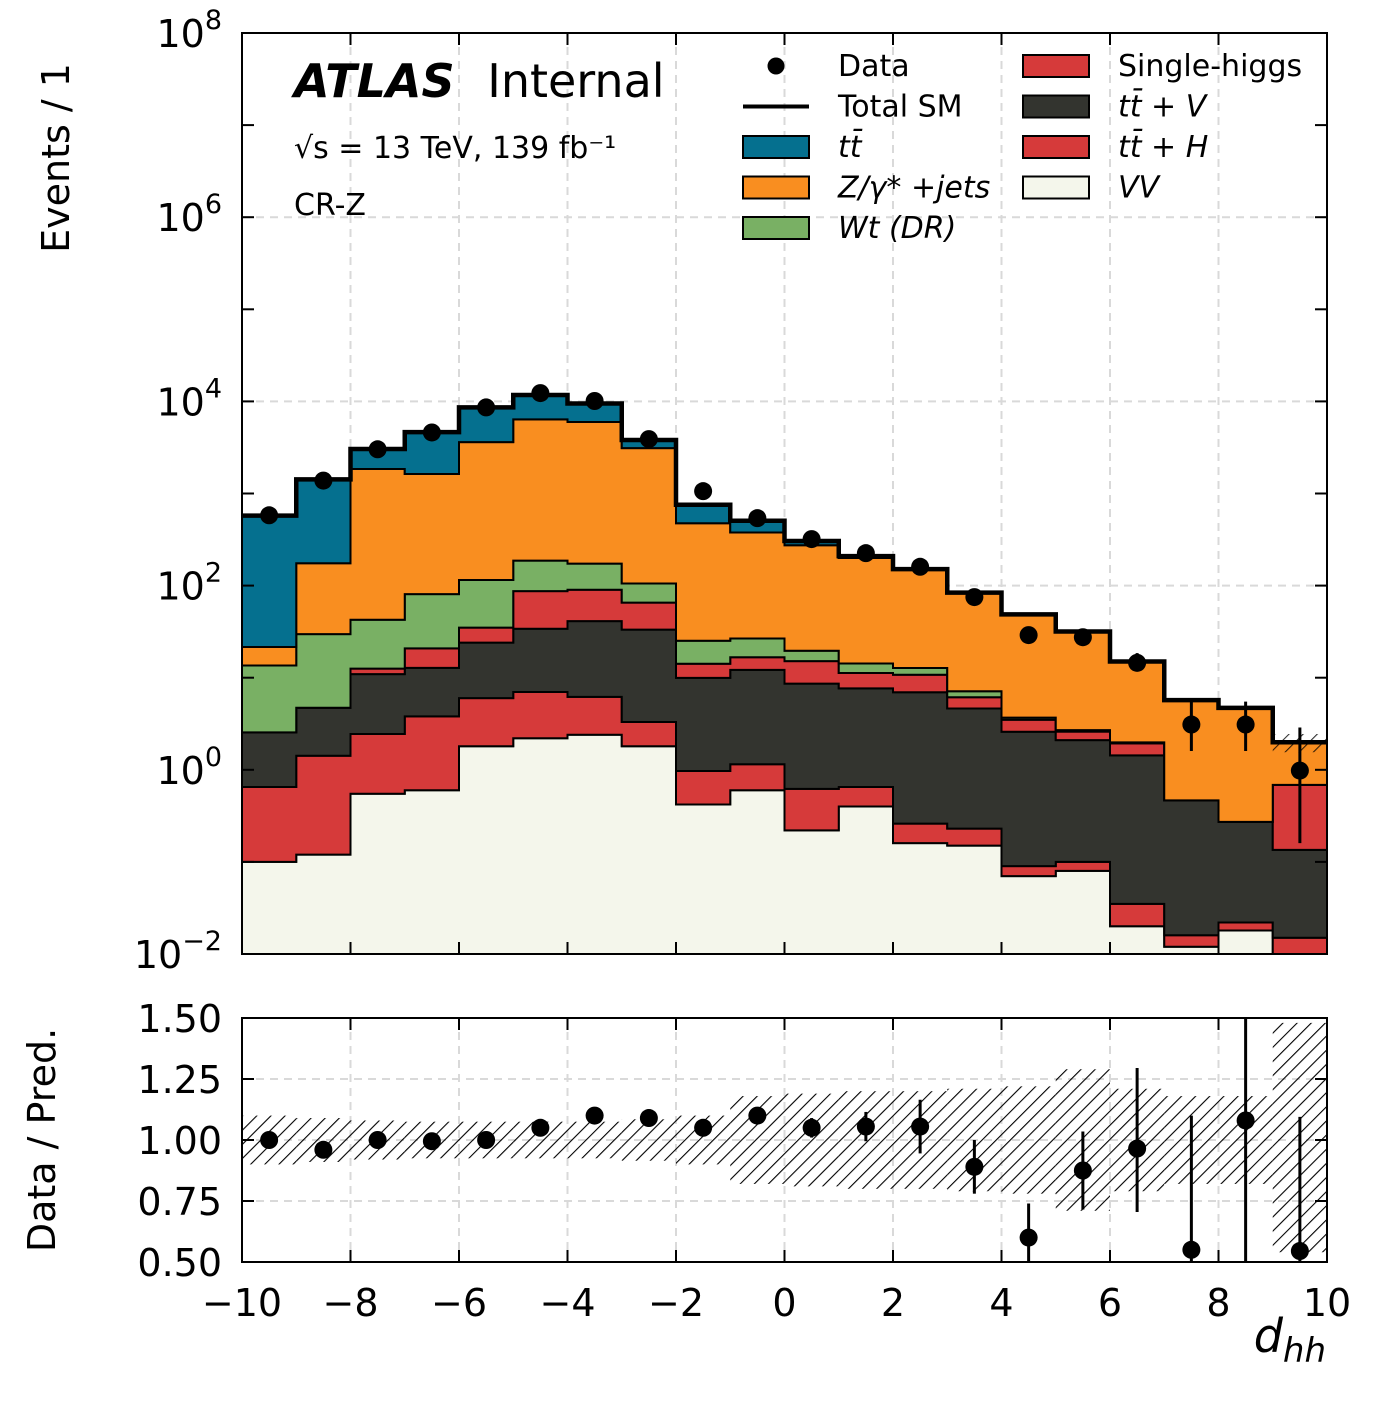  What do you see at coordinates (1001, 1303) in the screenshot?
I see `x-tick-label: 4` at bounding box center [1001, 1303].